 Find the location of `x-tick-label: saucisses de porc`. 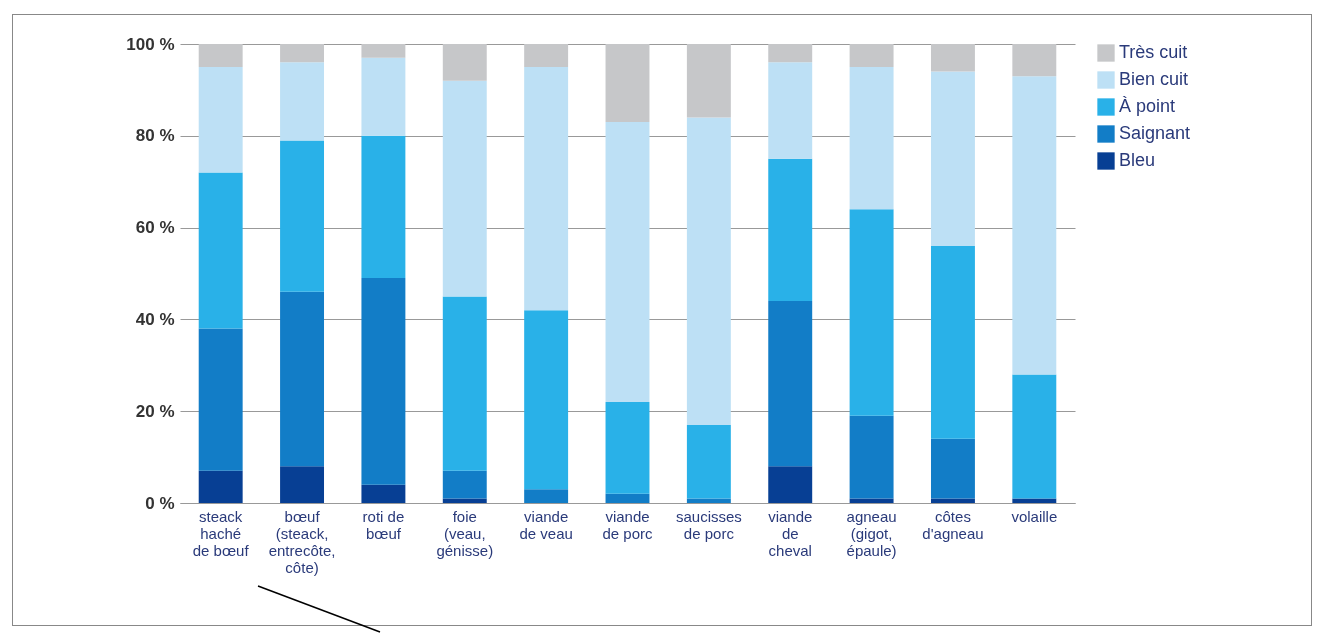

x-tick-label: saucisses de porc is located at coordinates (708, 524).